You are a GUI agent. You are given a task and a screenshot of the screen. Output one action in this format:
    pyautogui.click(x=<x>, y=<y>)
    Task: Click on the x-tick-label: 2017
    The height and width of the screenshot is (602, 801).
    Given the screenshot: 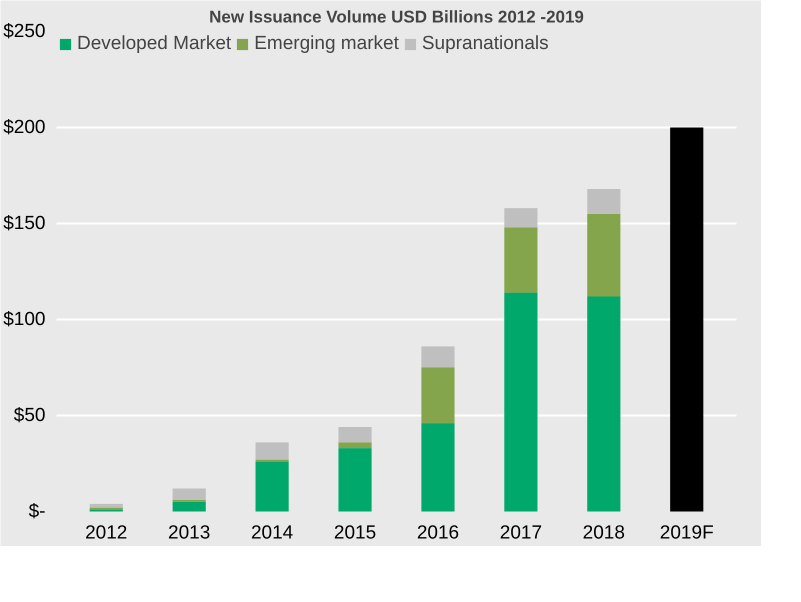 What is the action you would take?
    pyautogui.click(x=521, y=533)
    